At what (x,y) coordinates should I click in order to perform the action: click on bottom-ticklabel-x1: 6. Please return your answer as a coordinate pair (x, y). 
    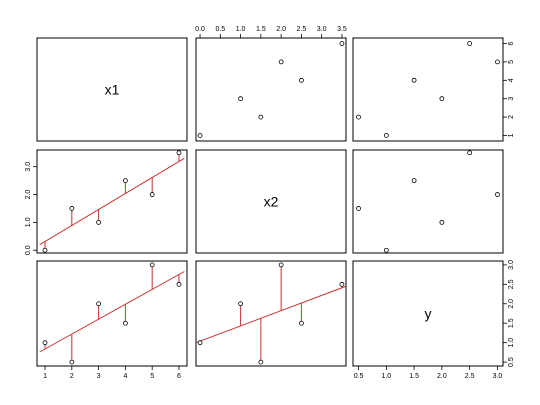
    Looking at the image, I should click on (179, 376).